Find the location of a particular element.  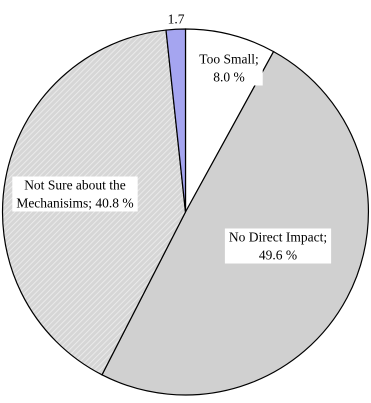

pie-slice-label-1: No Direct Impact; 49.6 % is located at coordinates (278, 246).